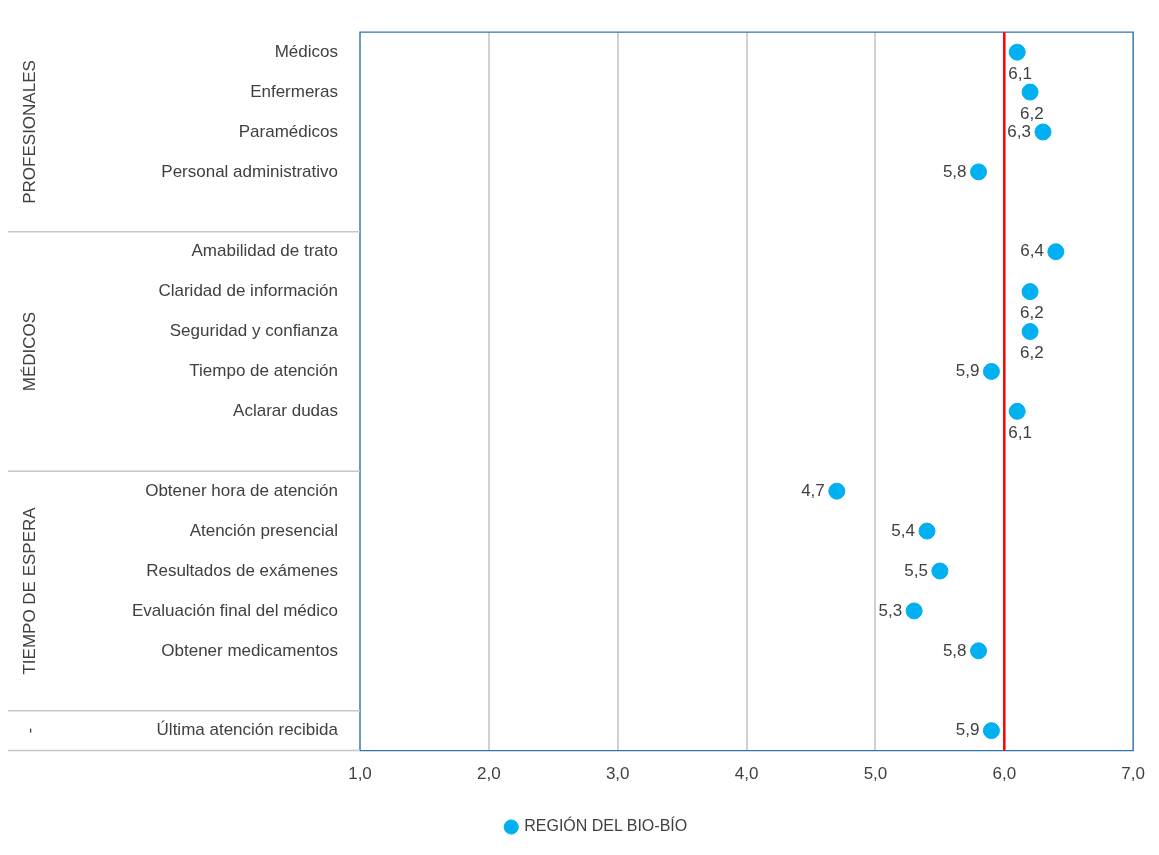 Image resolution: width=1159 pixels, height=855 pixels. What do you see at coordinates (875, 774) in the screenshot?
I see `x-tick-label: 5,0` at bounding box center [875, 774].